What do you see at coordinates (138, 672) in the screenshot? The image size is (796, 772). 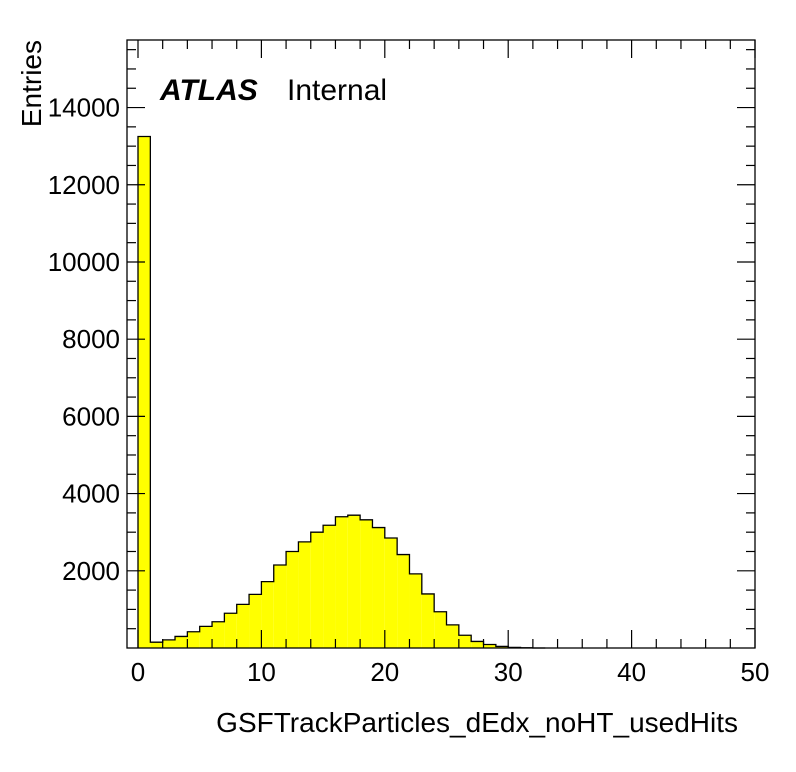 I see `x-tick-label: 0` at bounding box center [138, 672].